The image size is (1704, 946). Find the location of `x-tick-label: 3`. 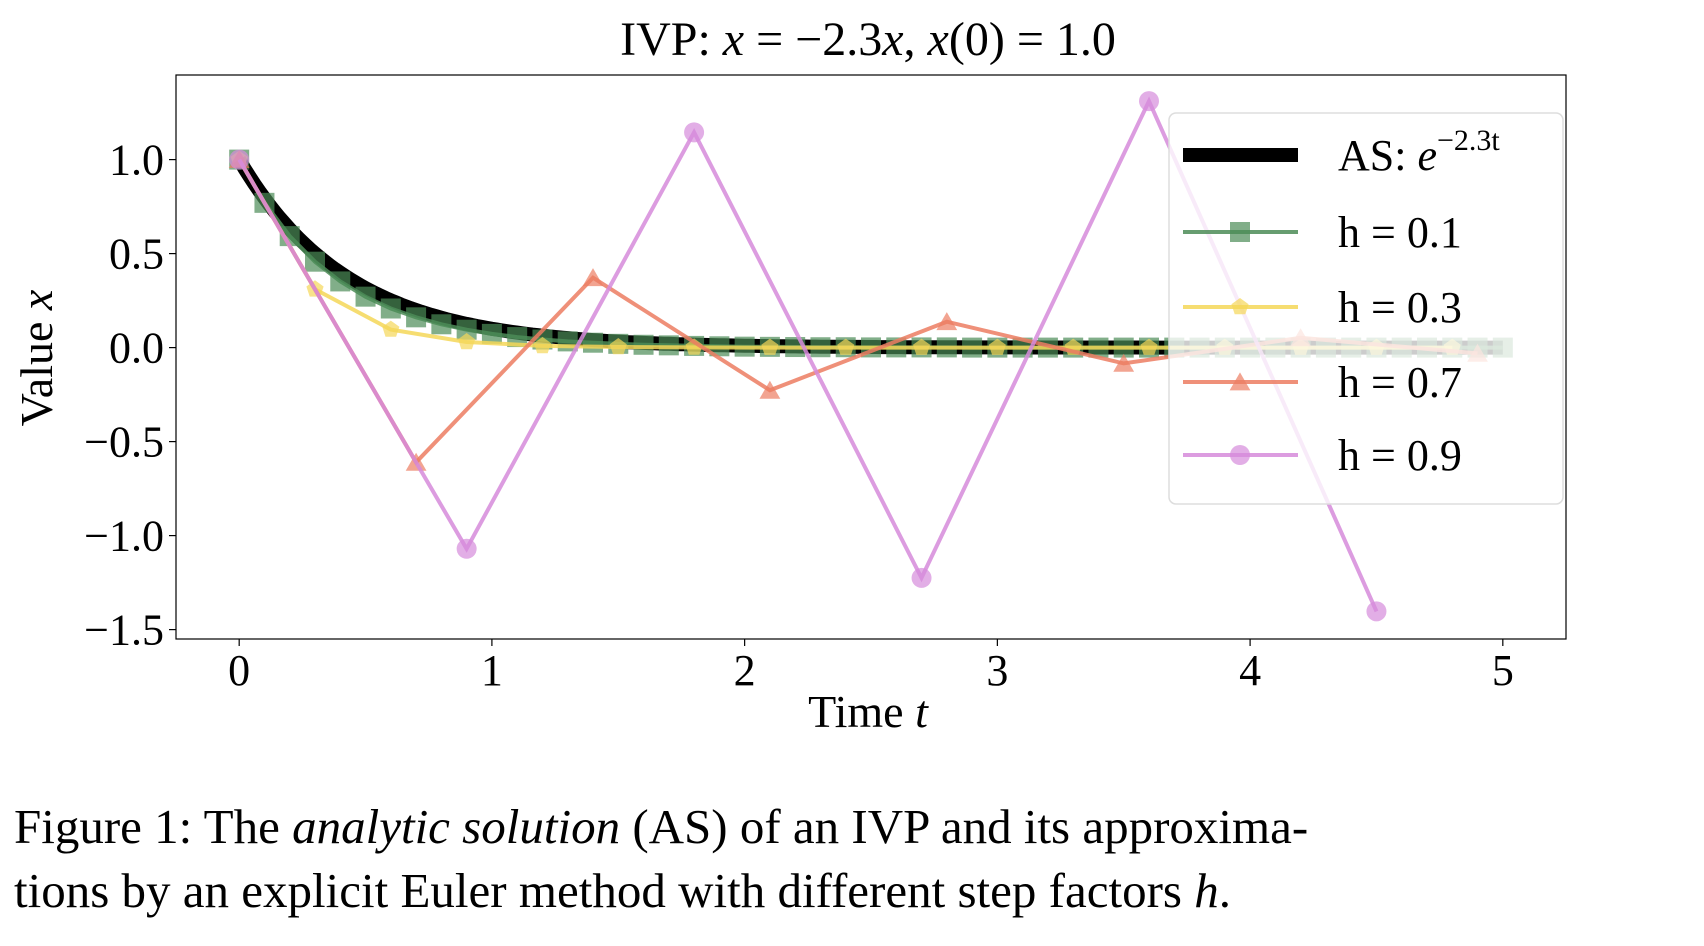

x-tick-label: 3 is located at coordinates (997, 670).